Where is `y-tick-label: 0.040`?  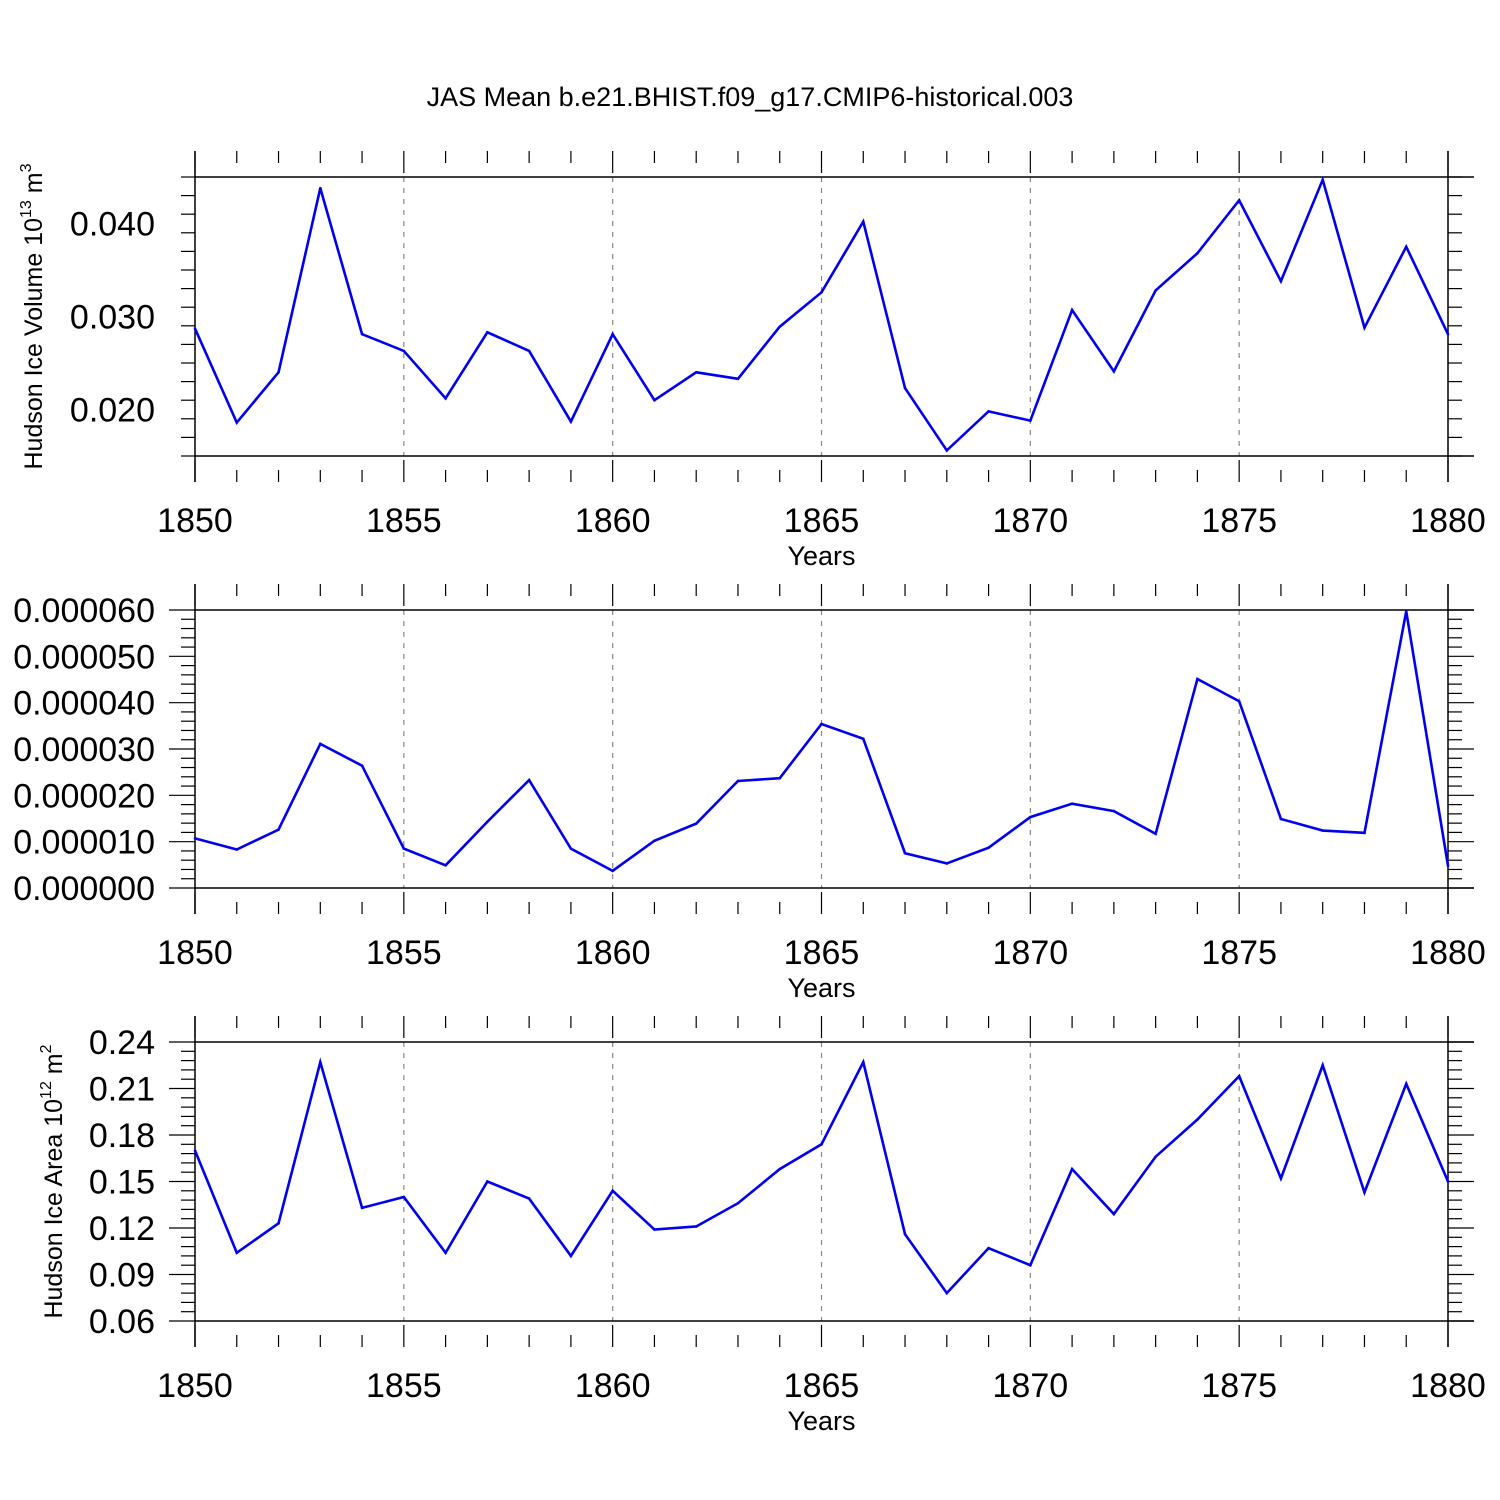
y-tick-label: 0.040 is located at coordinates (112, 225).